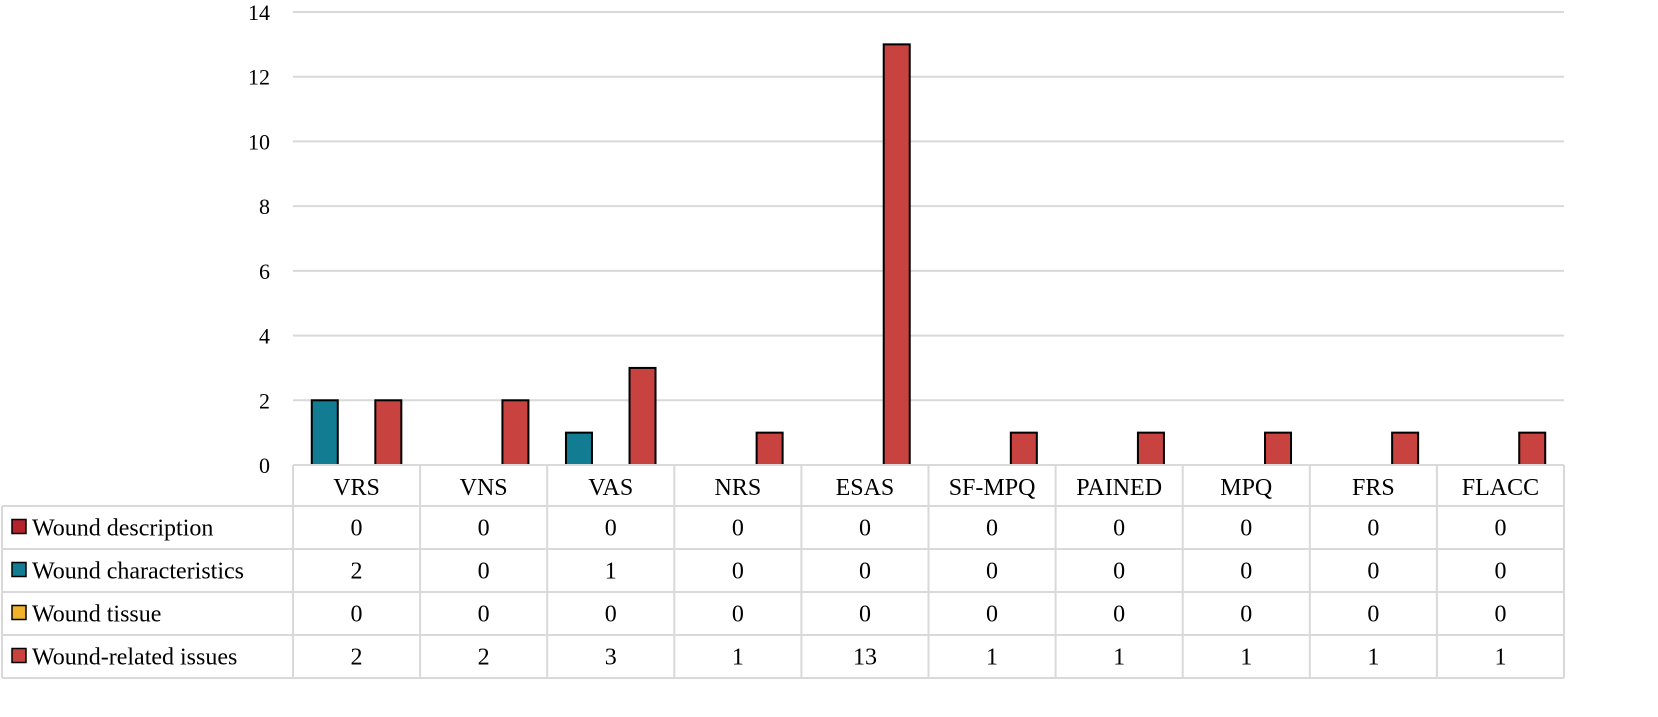 This screenshot has width=1658, height=717. Describe the element at coordinates (259, 12) in the screenshot. I see `y-tick-label: 14` at that location.